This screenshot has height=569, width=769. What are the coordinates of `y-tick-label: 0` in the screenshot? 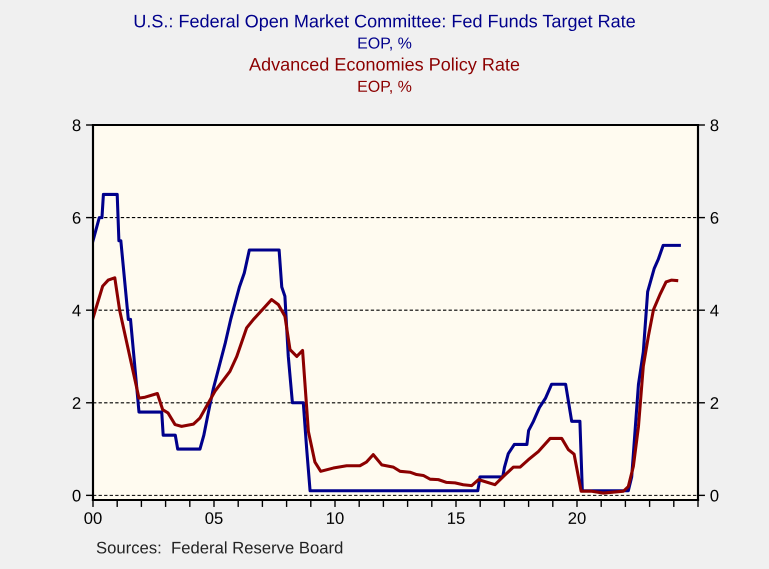 It's located at (76, 496).